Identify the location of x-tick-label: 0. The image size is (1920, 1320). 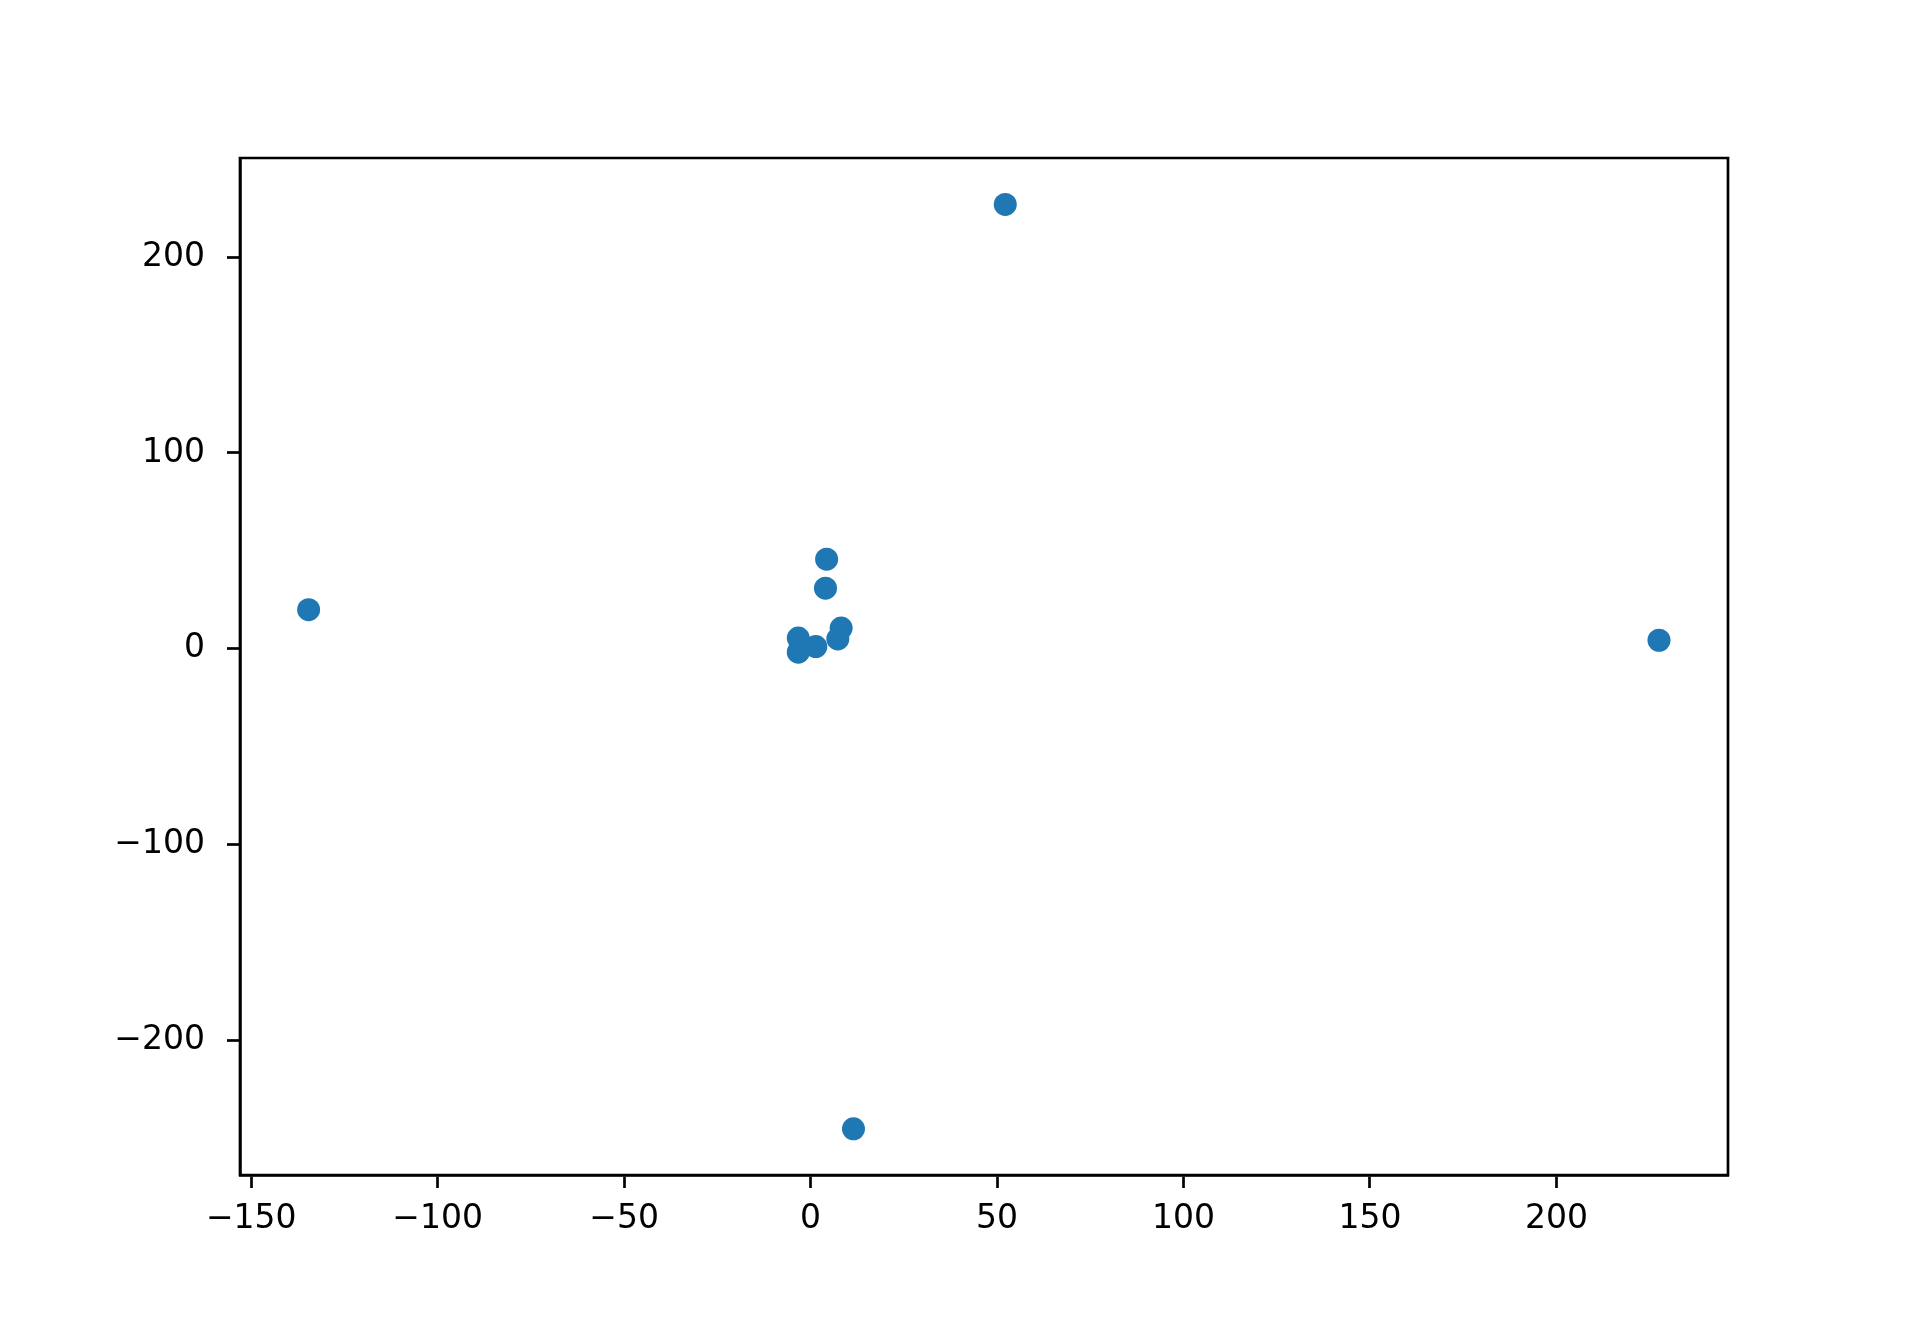
(811, 1217).